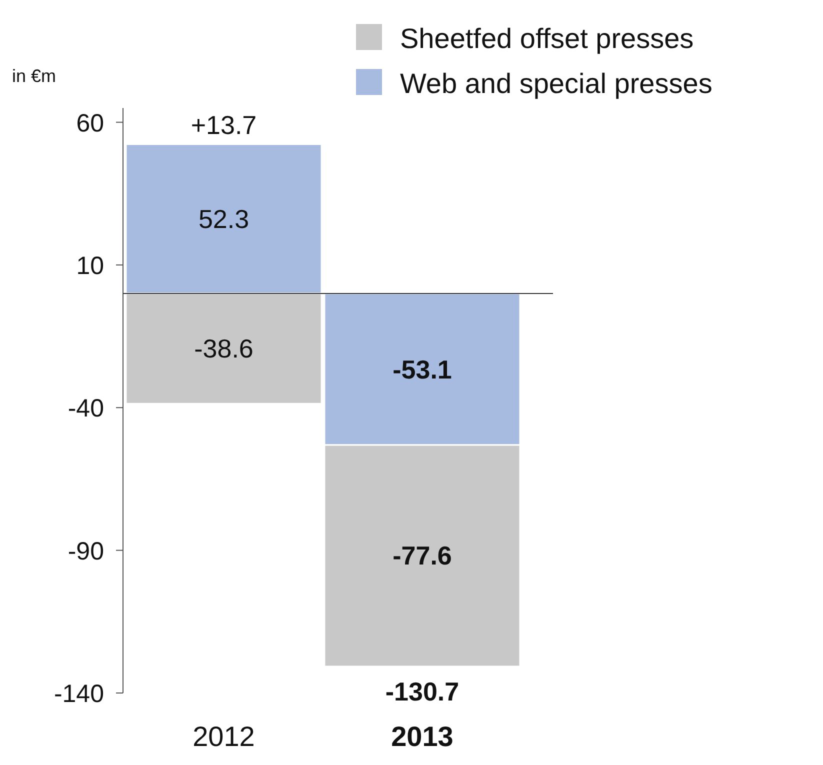  I want to click on y-tick-label: -90, so click(86, 551).